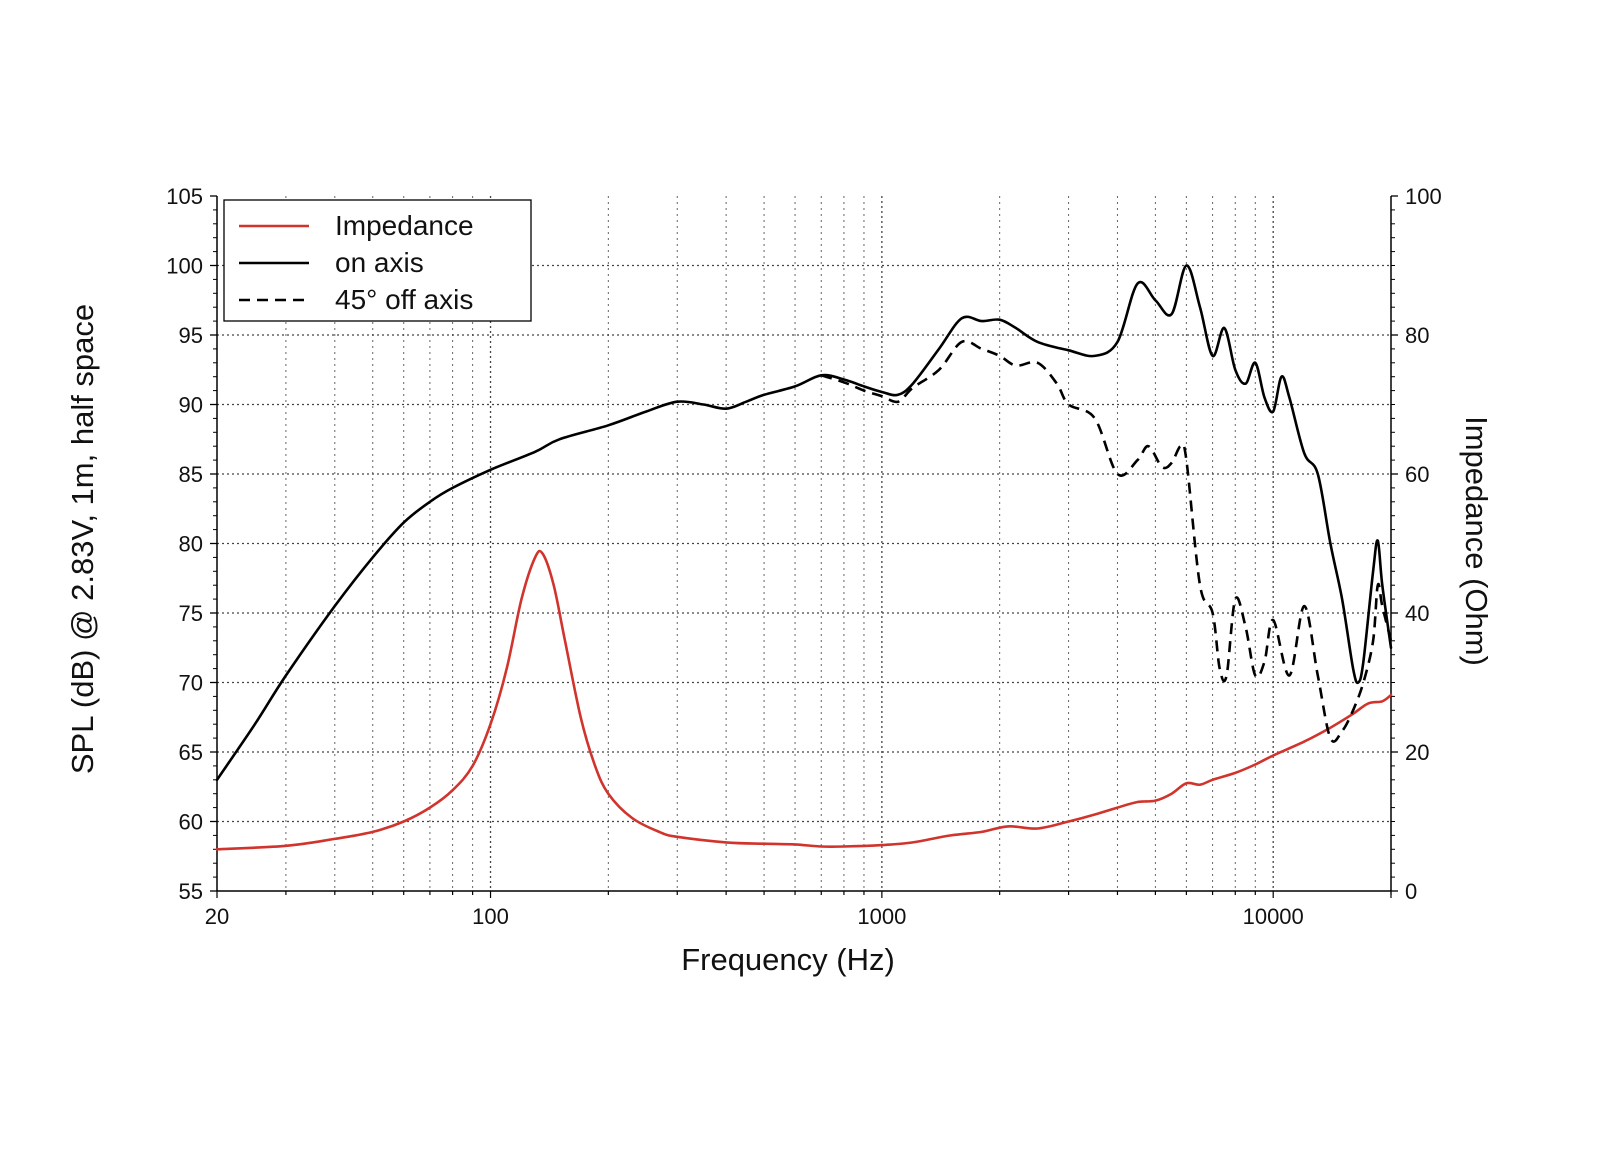  Describe the element at coordinates (191, 891) in the screenshot. I see `y-tick-label: 55` at that location.